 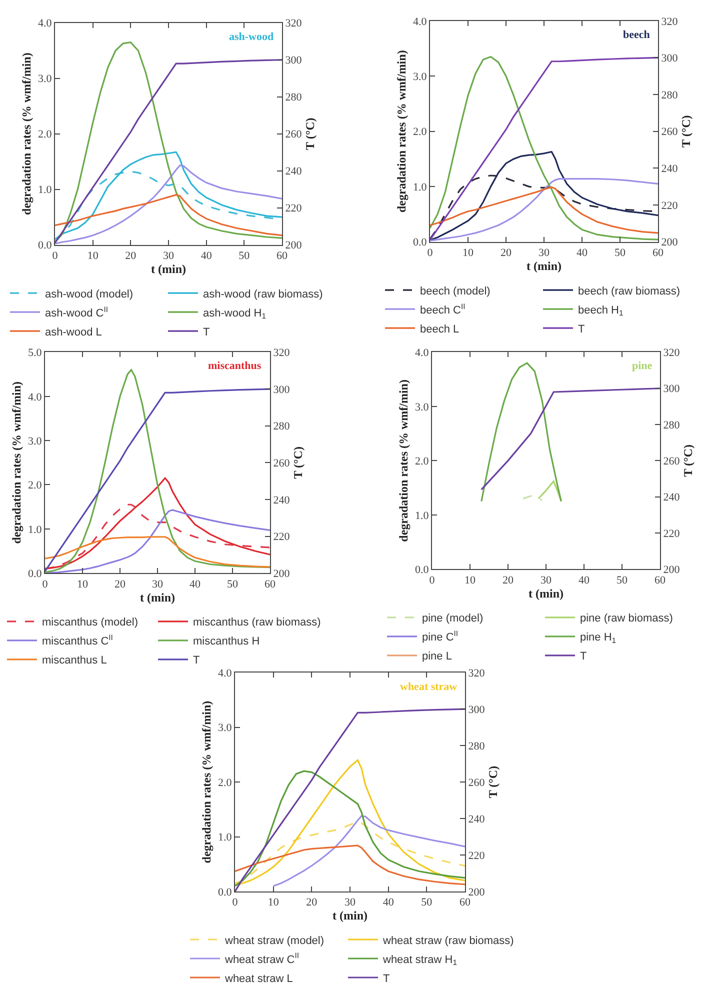 What do you see at coordinates (293, 208) in the screenshot?
I see `y2-tick-label: 220` at bounding box center [293, 208].